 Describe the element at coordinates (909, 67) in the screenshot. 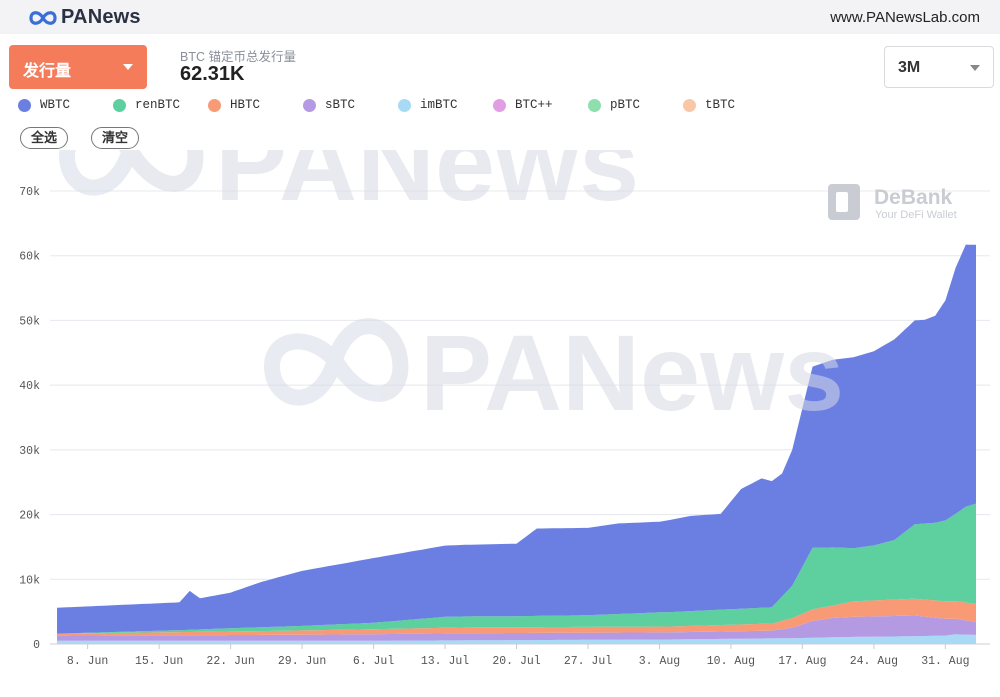

I see `range-select-label: 3M` at that location.